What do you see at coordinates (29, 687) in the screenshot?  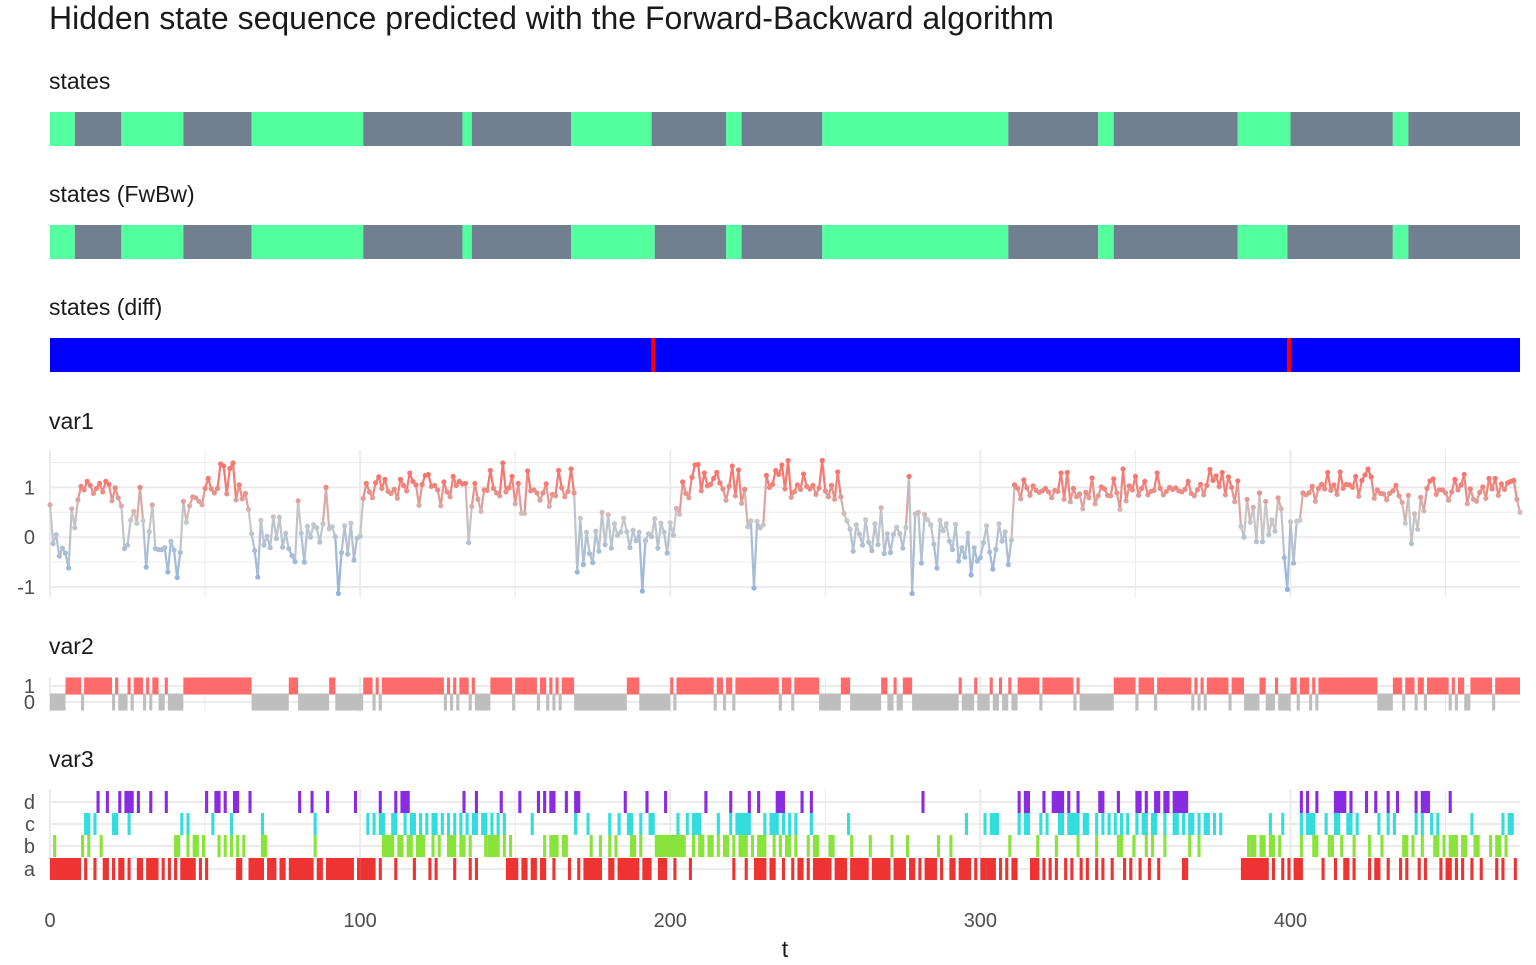 I see `y-tick-label: 1` at bounding box center [29, 687].